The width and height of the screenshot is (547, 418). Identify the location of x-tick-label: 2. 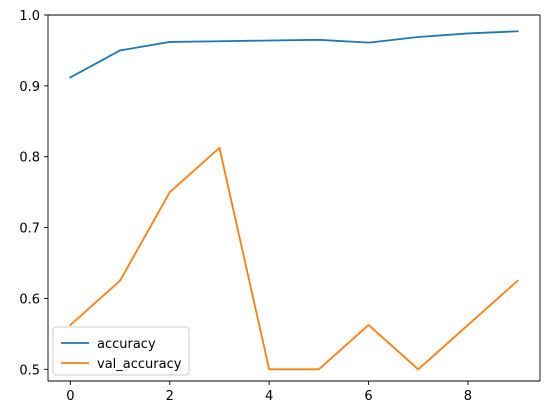
(170, 396).